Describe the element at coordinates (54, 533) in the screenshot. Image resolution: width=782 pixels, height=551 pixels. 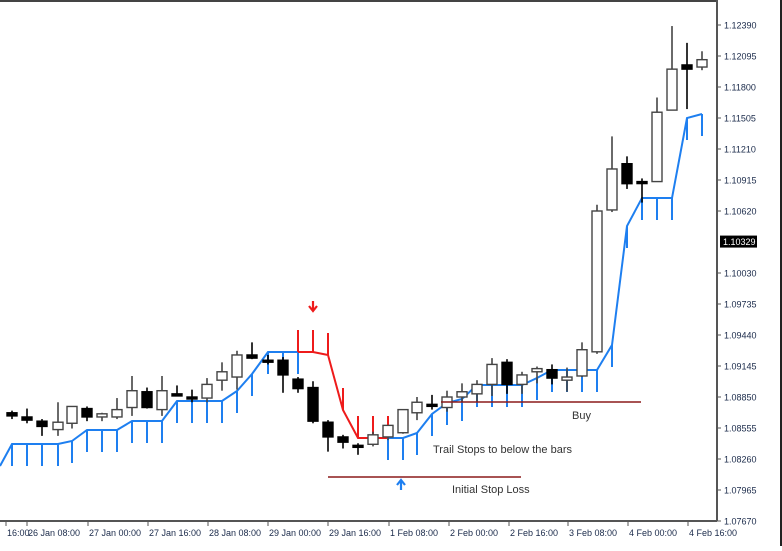
I see `time-tick-label: 26 Jan 08:00` at that location.